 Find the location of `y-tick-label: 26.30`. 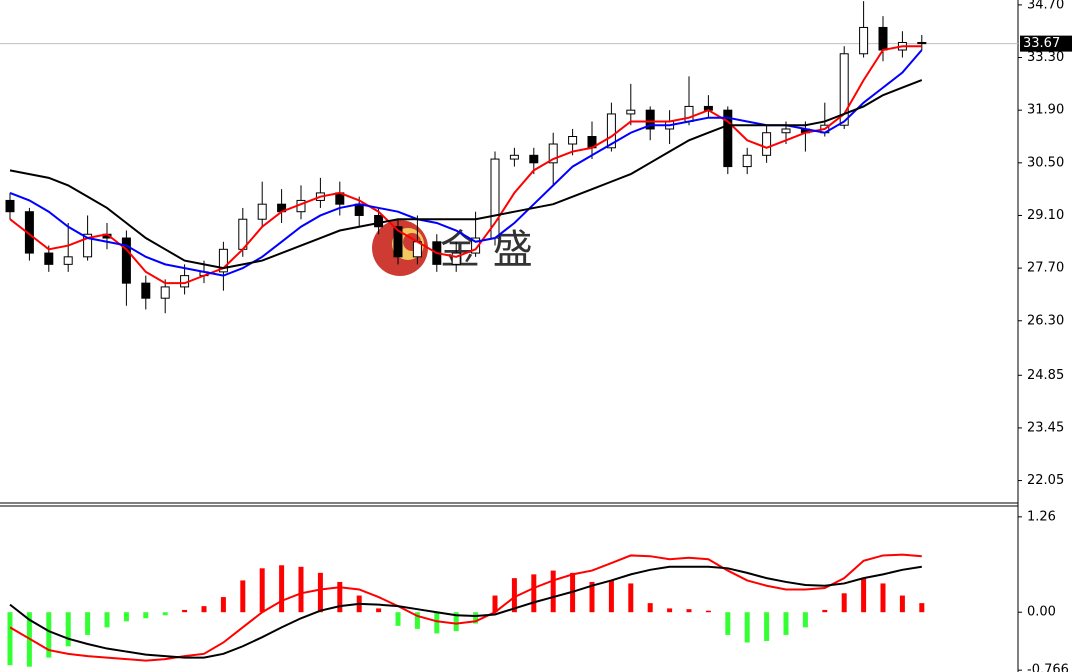

y-tick-label: 26.30 is located at coordinates (1045, 320).